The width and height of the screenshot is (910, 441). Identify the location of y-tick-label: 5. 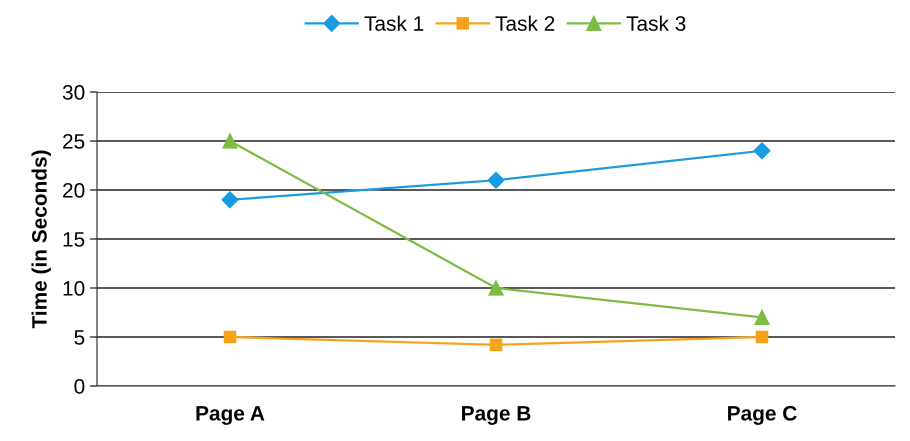
(79, 337).